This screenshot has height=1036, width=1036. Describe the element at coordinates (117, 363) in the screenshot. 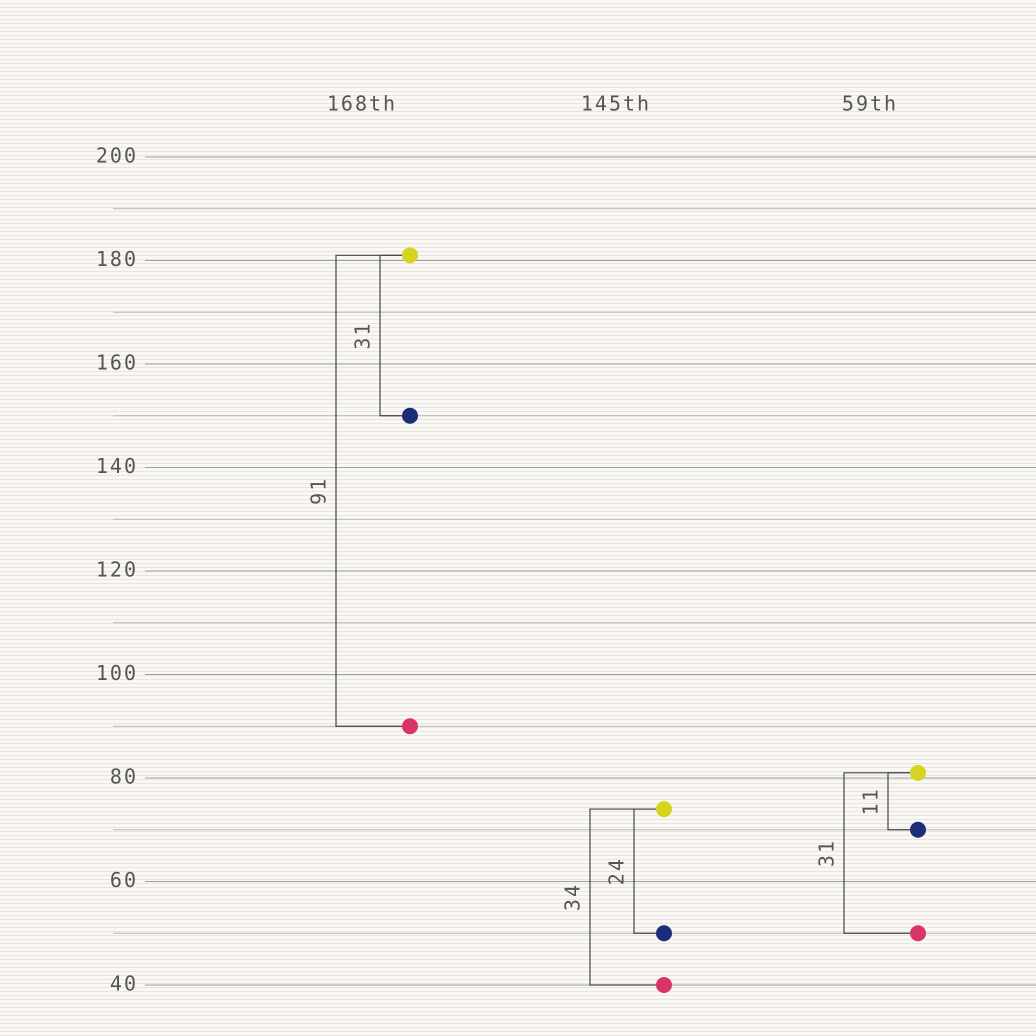

I see `y-tick-label: 160` at that location.